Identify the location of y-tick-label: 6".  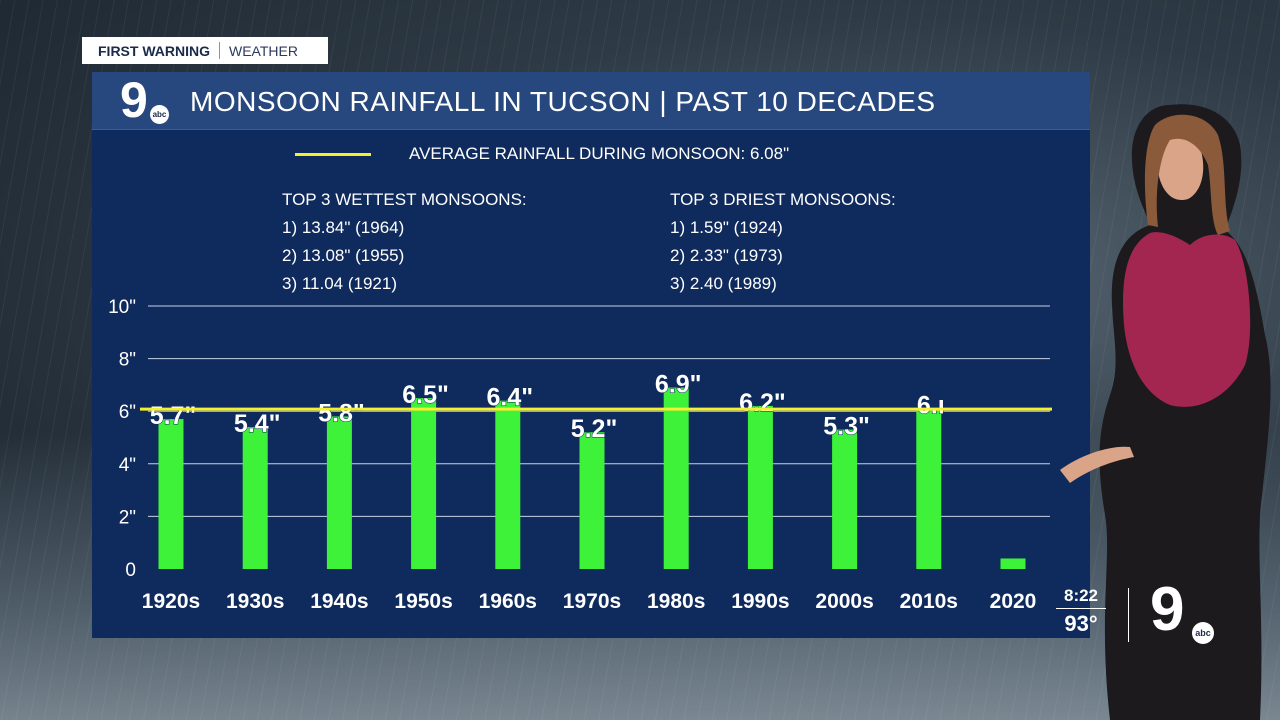
(127, 412).